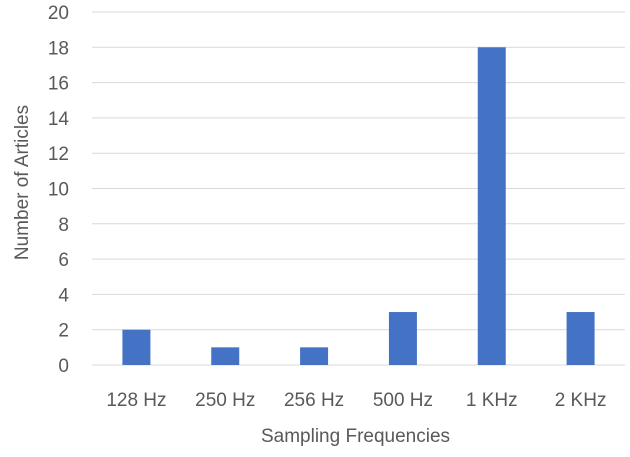  I want to click on x-axis-ticks: 128 Hz 250 Hz 256 Hz 500 Hz 1 KHz 2 KHz, so click(356, 400).